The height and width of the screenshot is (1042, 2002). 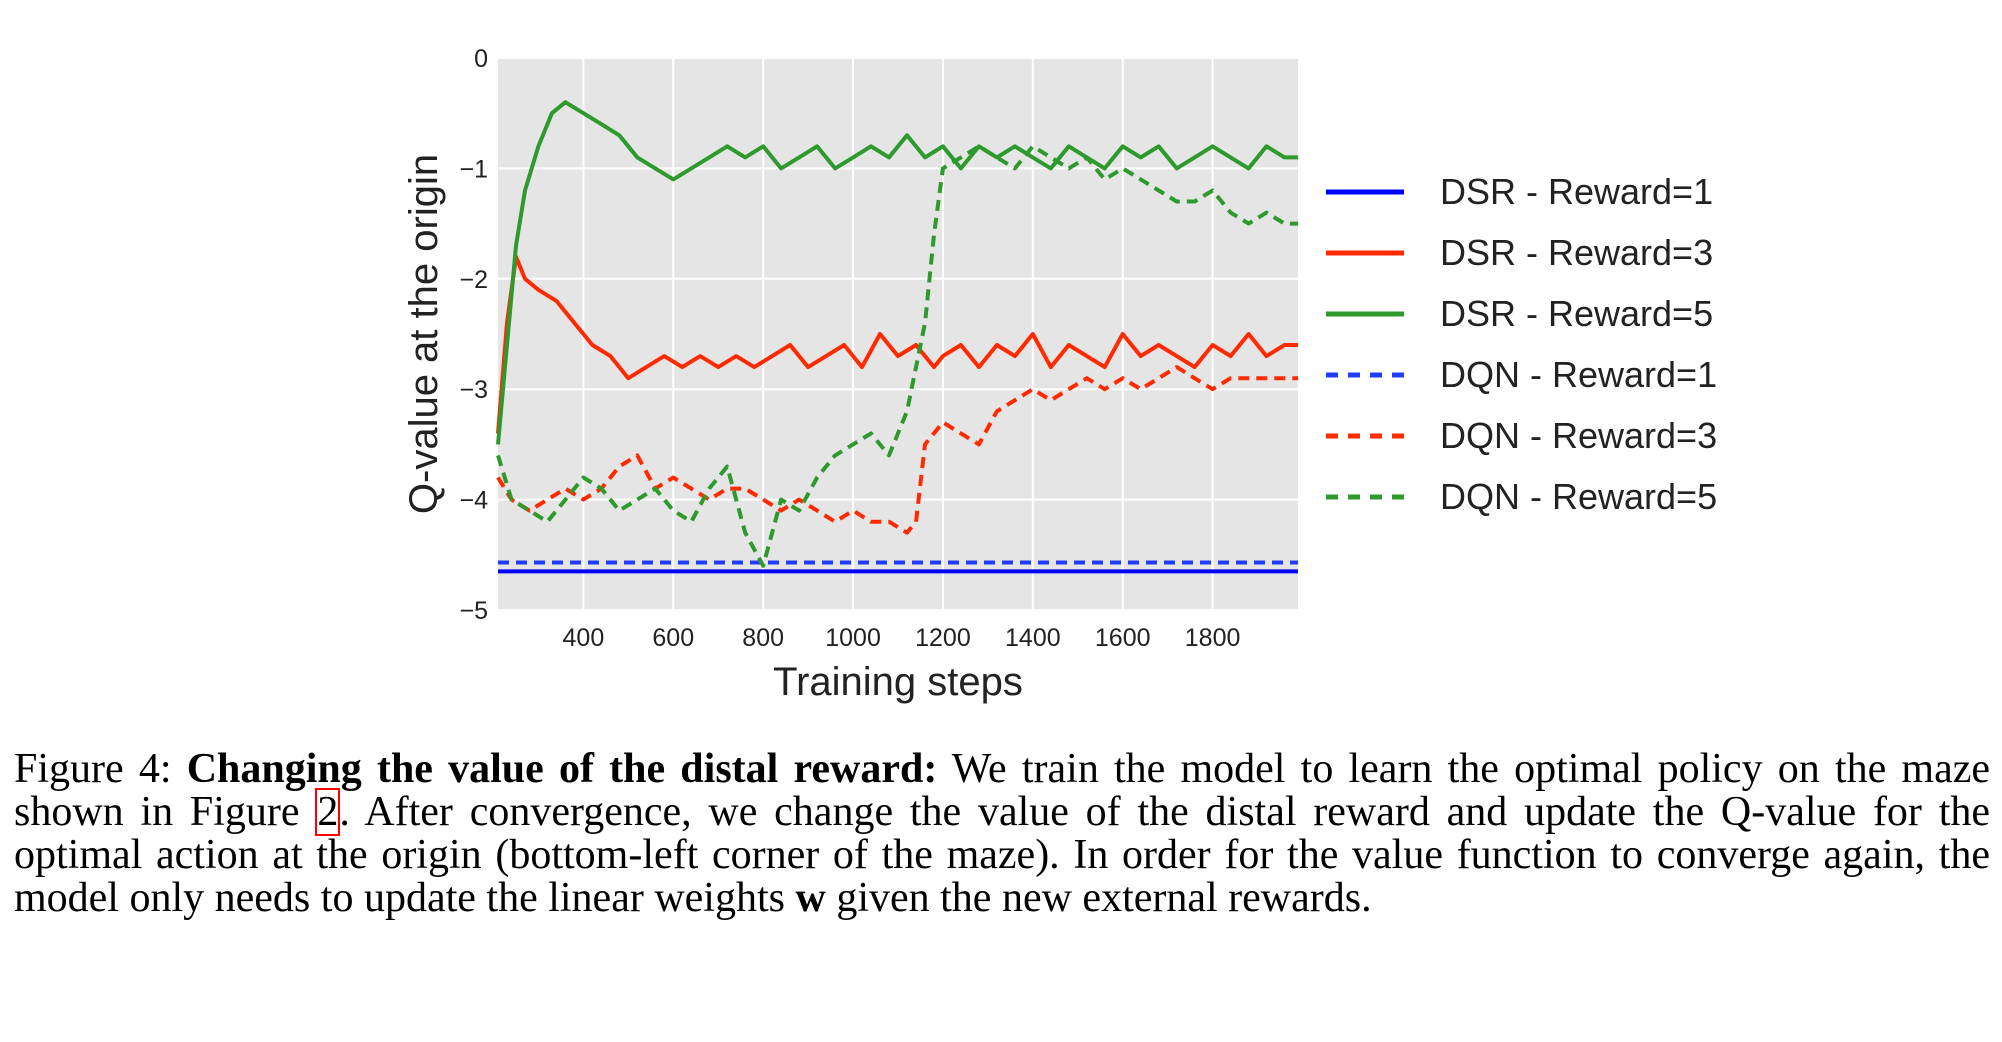 I want to click on legend-label: DSR - Reward=3, so click(x=1576, y=252).